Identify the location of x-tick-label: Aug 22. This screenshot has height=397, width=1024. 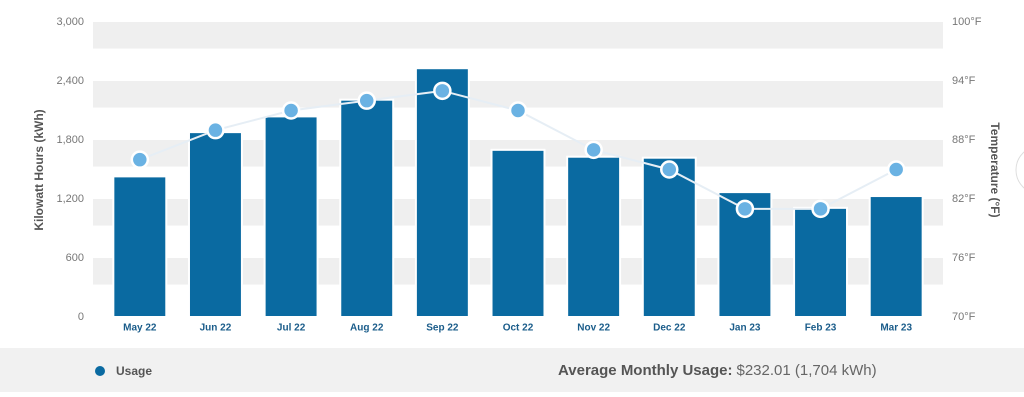
(367, 328).